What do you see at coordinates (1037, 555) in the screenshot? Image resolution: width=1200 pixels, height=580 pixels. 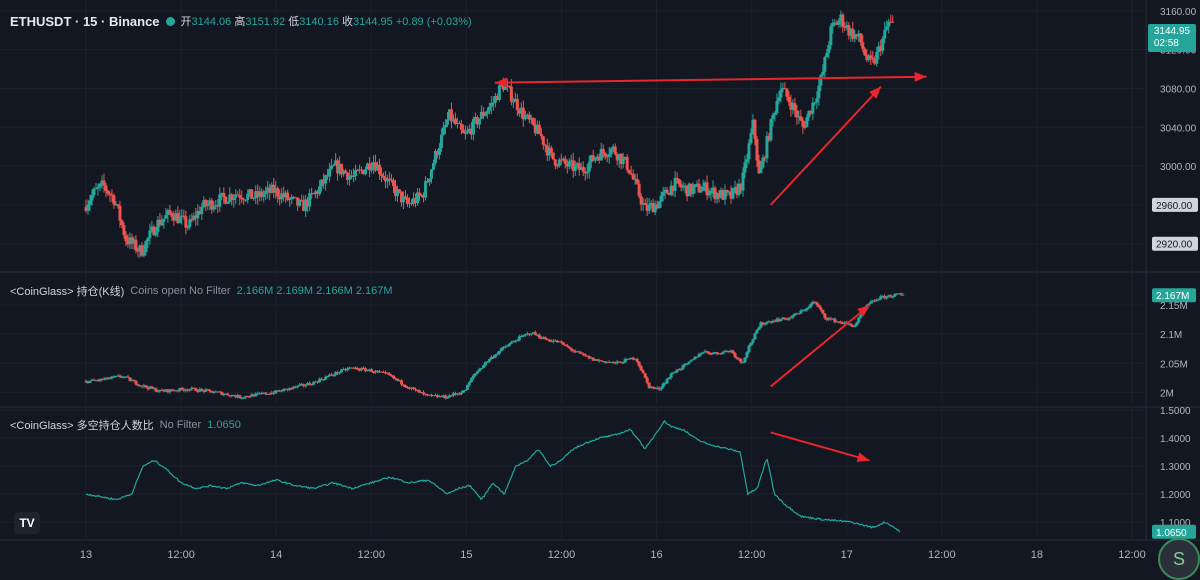 I see `x-tick-label: 18` at bounding box center [1037, 555].